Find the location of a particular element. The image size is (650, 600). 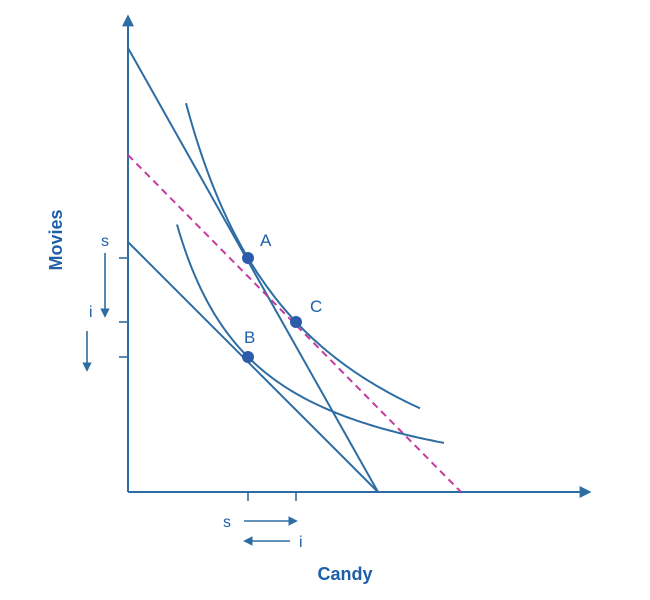

income-effect-movies-label: i is located at coordinates (91, 312).